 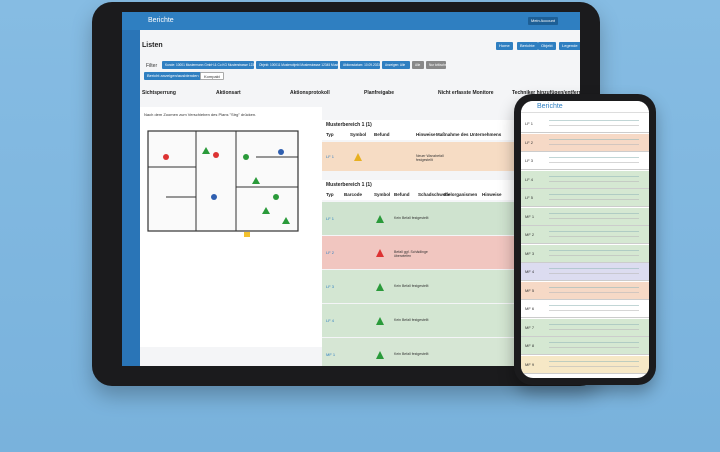 I want to click on phone-row-type: MF 3, so click(x=530, y=253).